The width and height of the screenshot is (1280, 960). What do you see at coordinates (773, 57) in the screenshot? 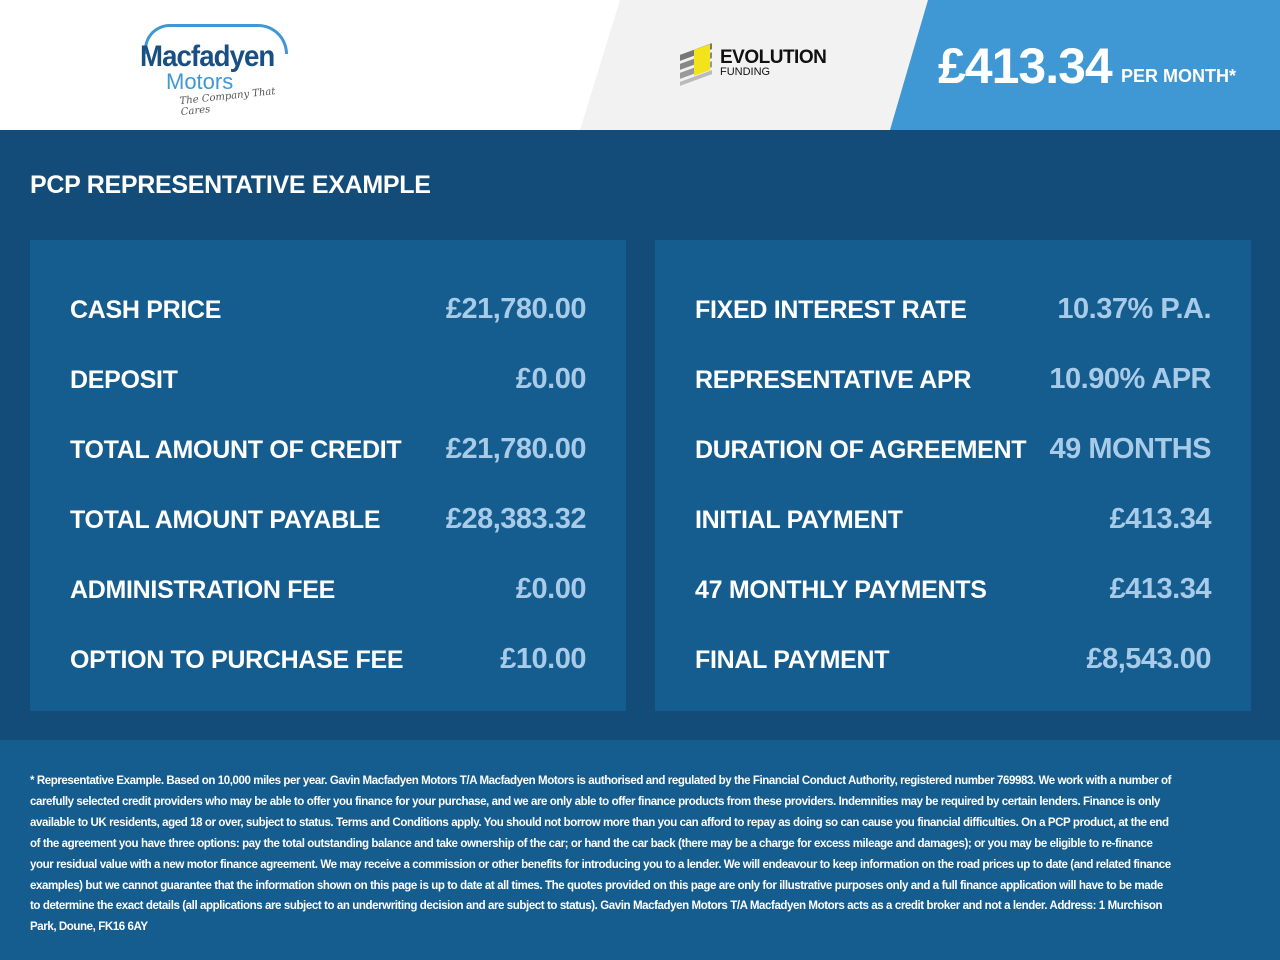
I see `partner-name: EVOLUTION` at bounding box center [773, 57].